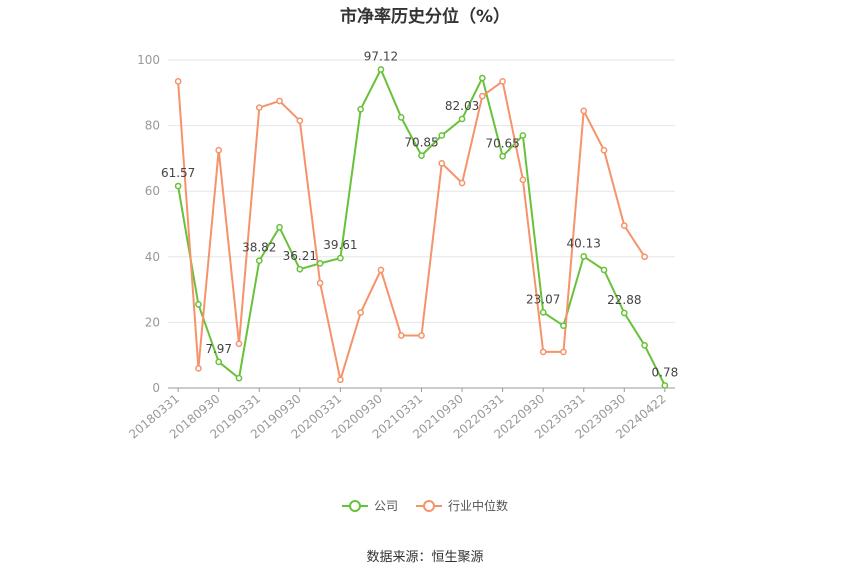 This screenshot has height=575, width=850. What do you see at coordinates (665, 372) in the screenshot?
I see `data-label: 0.78` at bounding box center [665, 372].